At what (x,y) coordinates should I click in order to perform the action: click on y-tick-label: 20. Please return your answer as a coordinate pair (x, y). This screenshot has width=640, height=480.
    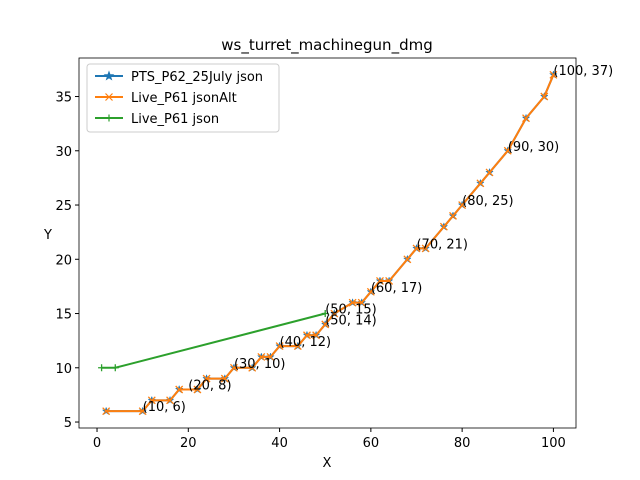
    Looking at the image, I should click on (63, 260).